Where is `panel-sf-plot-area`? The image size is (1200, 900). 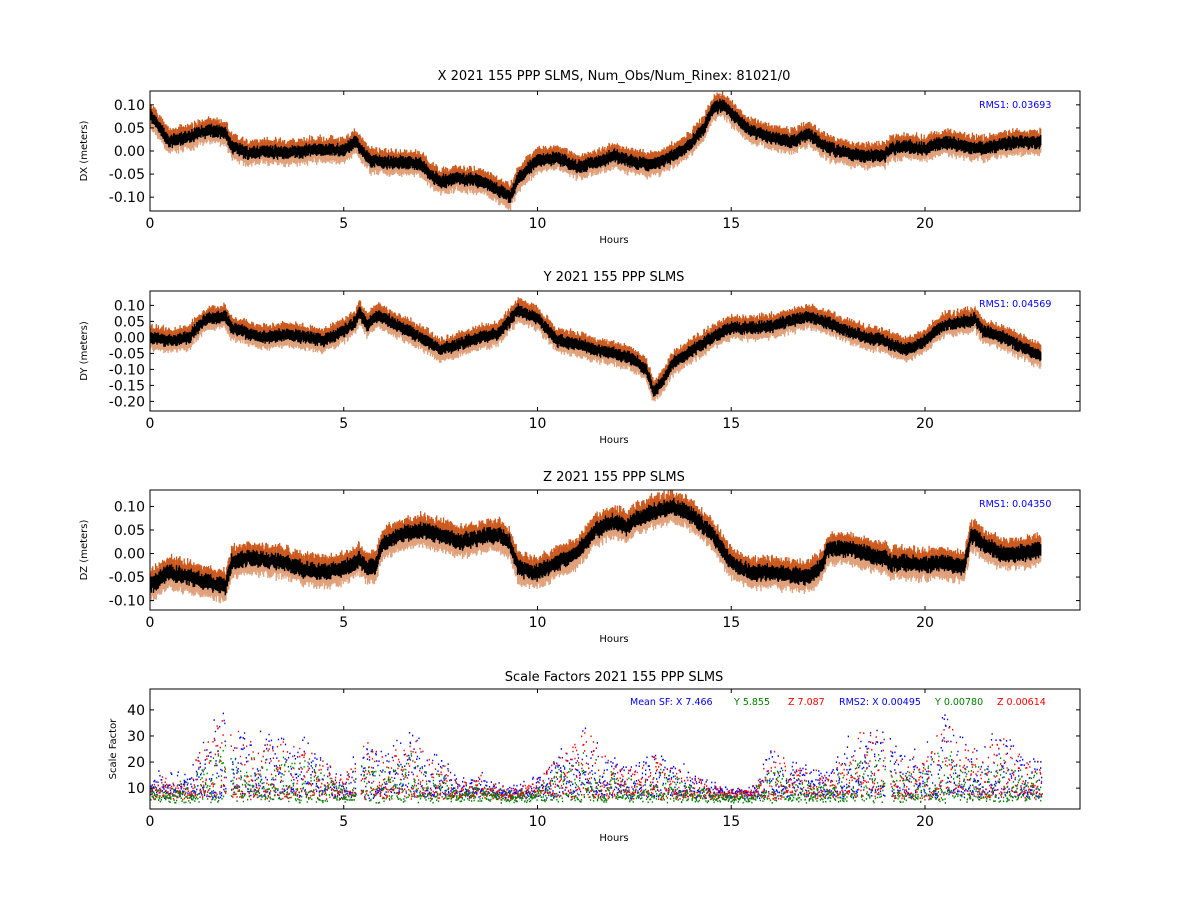
panel-sf-plot-area is located at coordinates (596, 758).